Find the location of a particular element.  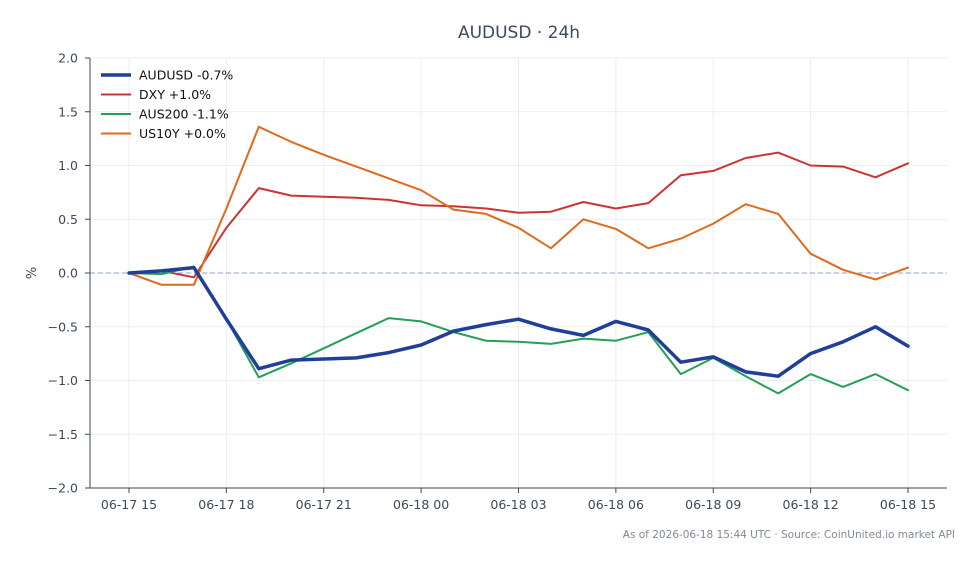

x-tick-label: 06-18 12 is located at coordinates (811, 504).